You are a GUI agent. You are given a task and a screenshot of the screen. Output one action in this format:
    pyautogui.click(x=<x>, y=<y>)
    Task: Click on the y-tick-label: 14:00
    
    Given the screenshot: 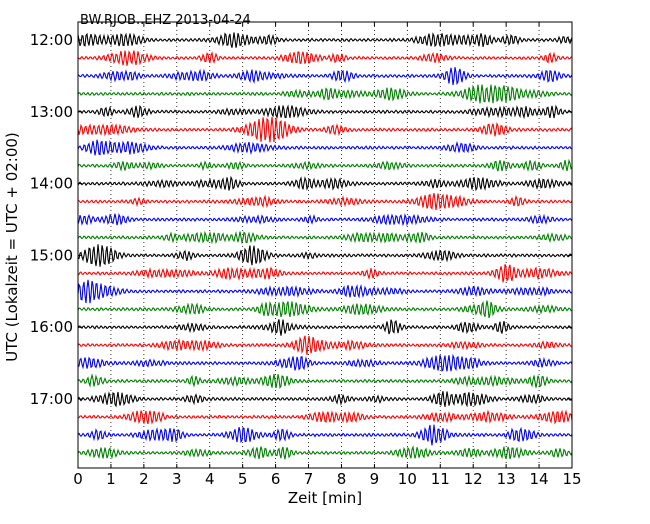 What is the action you would take?
    pyautogui.click(x=51, y=184)
    